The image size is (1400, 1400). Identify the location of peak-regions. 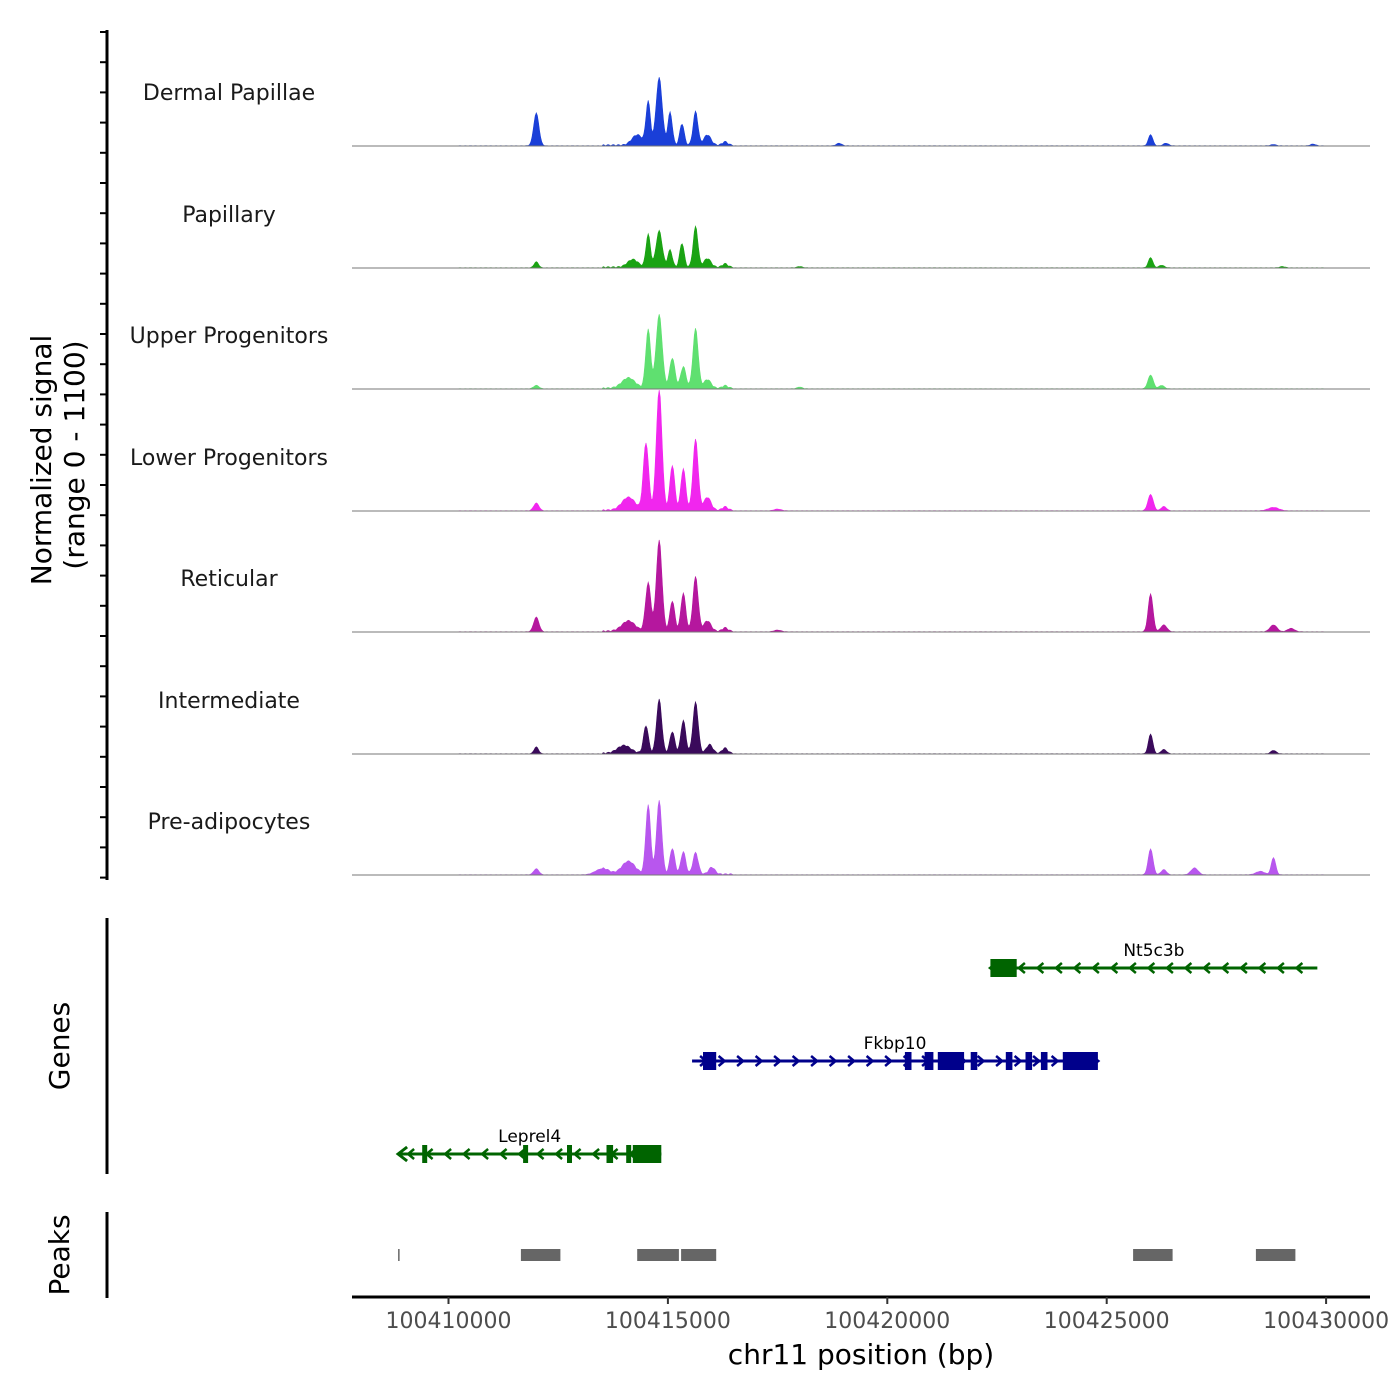
(847, 1255).